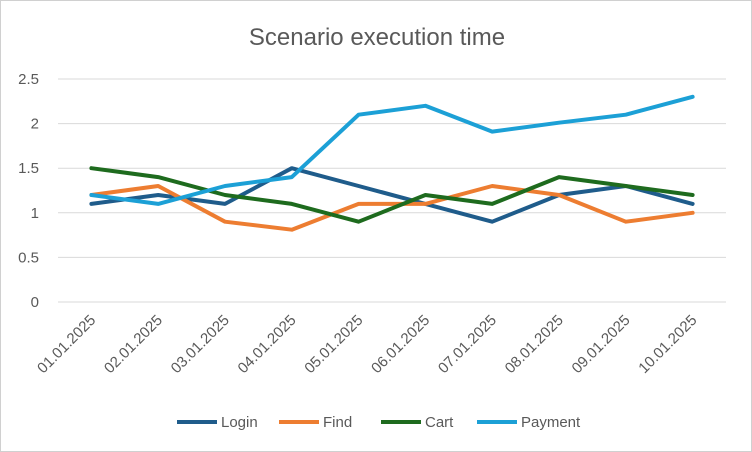 The width and height of the screenshot is (752, 452). I want to click on legend-label-cart: Cart, so click(439, 422).